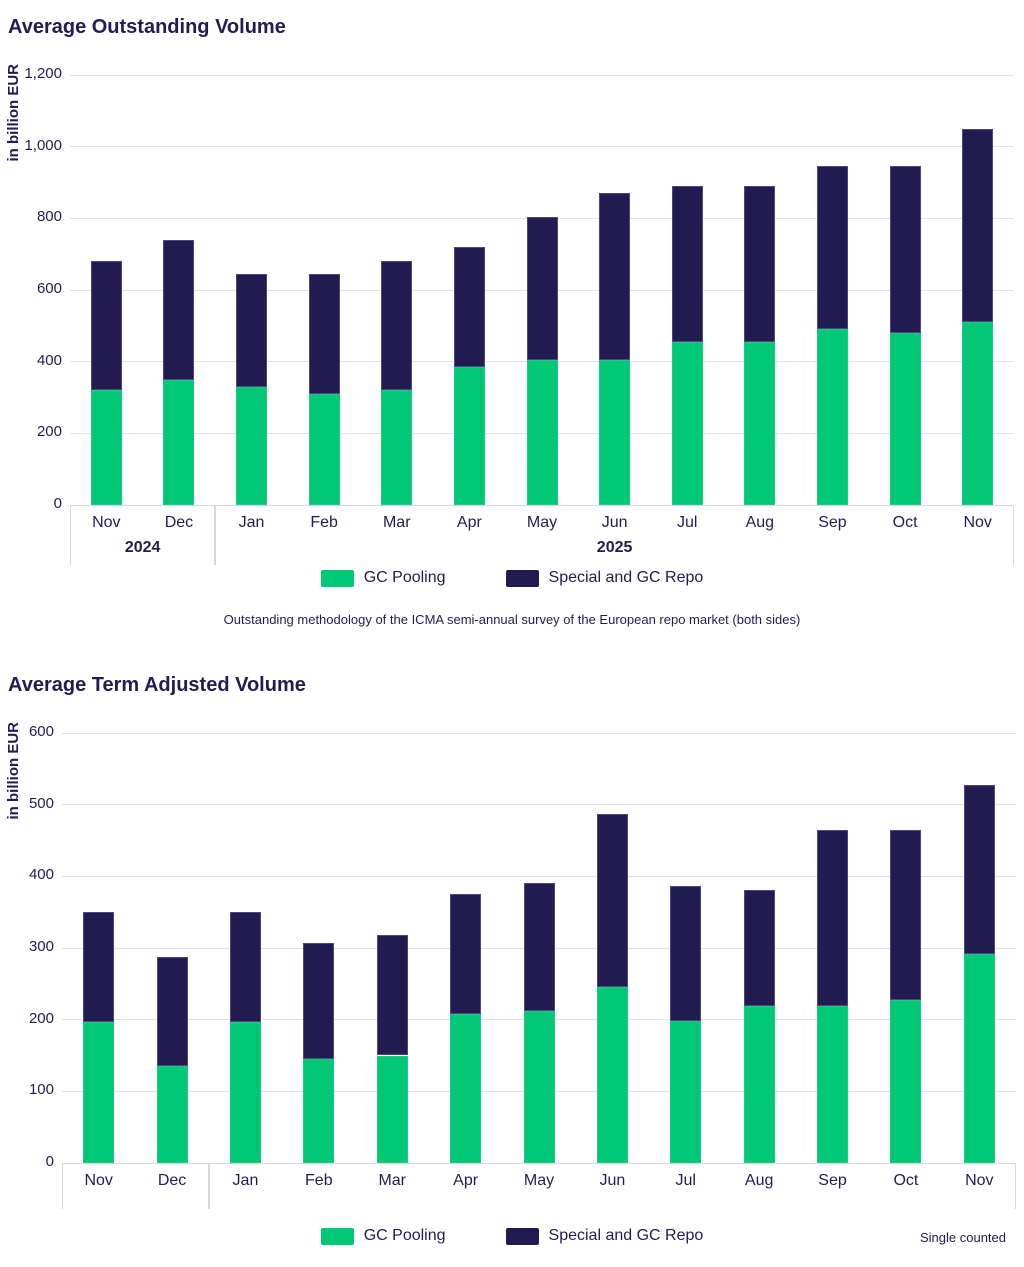  Describe the element at coordinates (57, 503) in the screenshot. I see `chart1-y-tick-label: 0` at that location.